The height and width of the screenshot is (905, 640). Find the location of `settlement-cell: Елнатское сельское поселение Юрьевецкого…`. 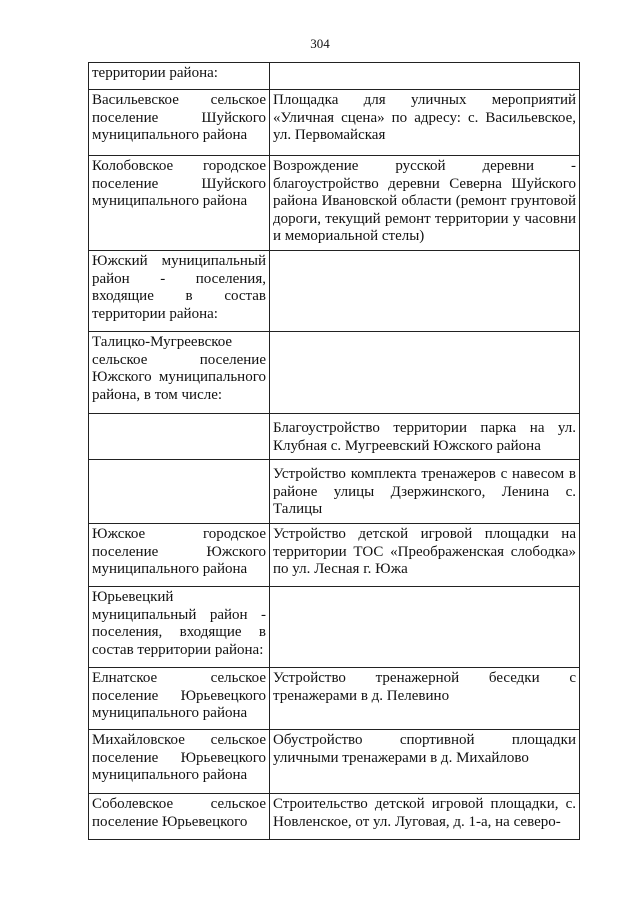

settlement-cell: Елнатское сельское поселение Юрьевецкого… is located at coordinates (179, 698).